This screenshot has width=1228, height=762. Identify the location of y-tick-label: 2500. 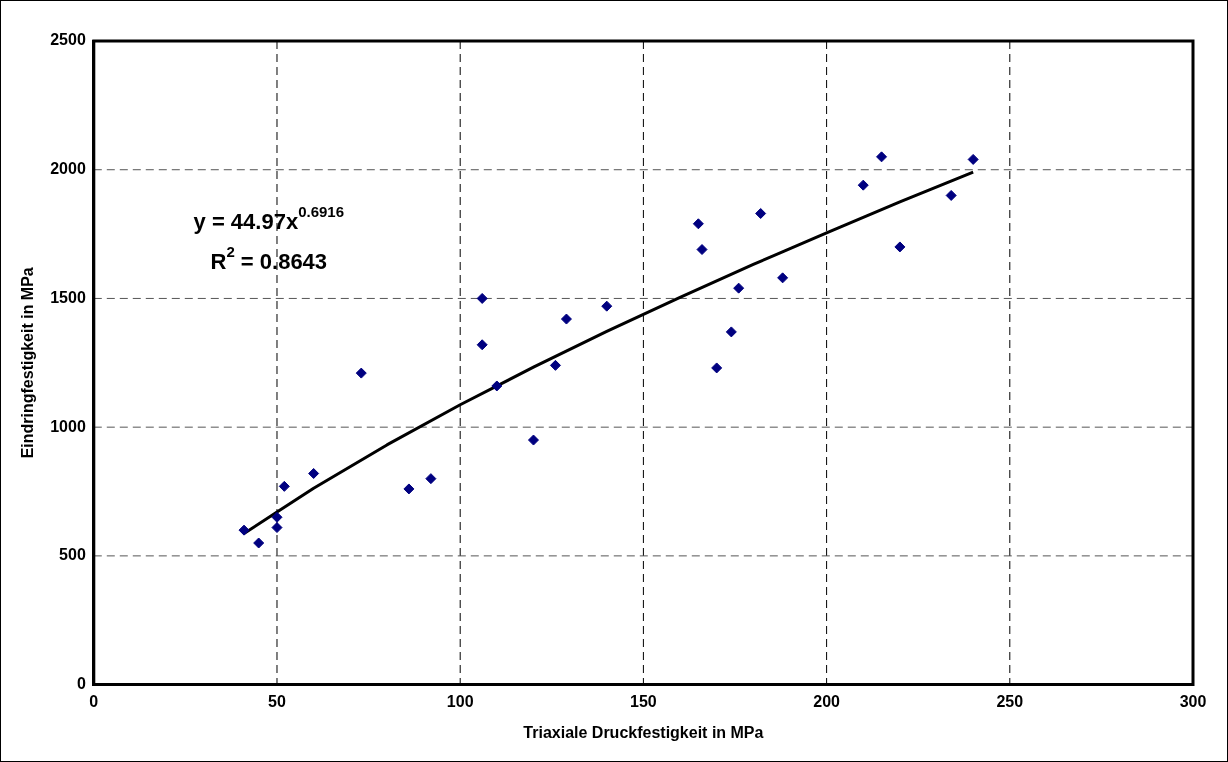
(68, 40).